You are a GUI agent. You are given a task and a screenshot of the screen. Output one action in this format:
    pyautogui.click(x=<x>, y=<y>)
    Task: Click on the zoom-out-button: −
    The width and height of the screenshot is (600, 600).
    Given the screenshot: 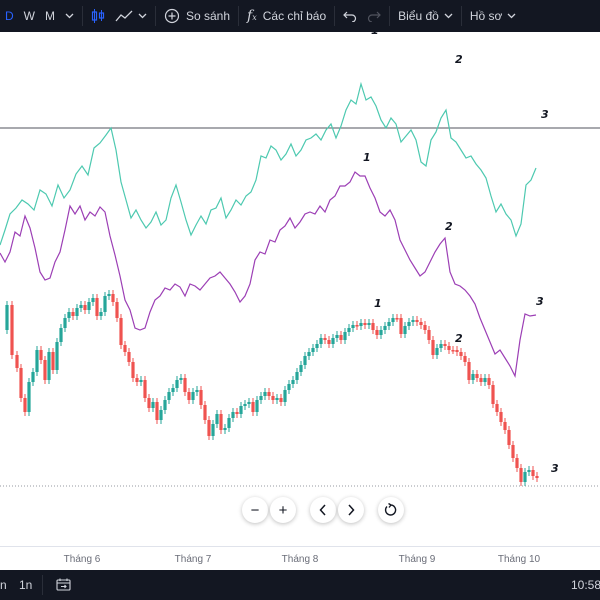 What is the action you would take?
    pyautogui.click(x=255, y=510)
    